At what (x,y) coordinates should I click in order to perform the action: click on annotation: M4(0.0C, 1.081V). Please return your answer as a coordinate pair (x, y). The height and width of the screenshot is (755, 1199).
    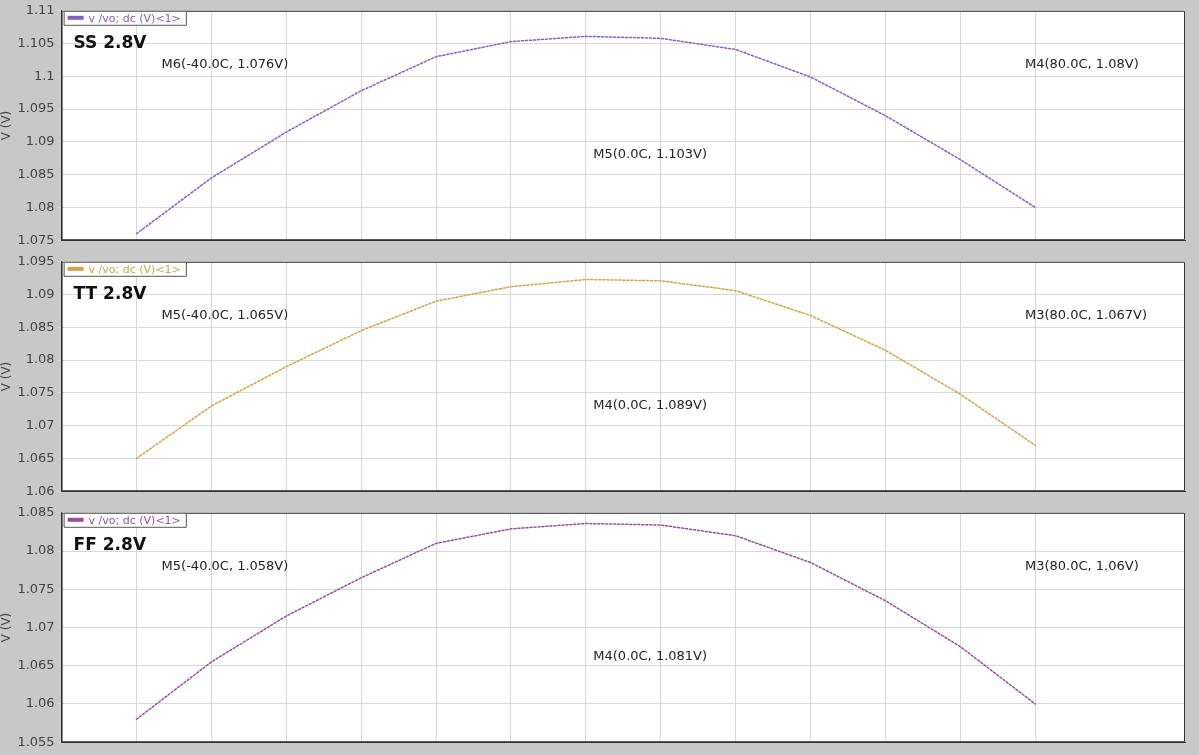
    Looking at the image, I should click on (650, 655).